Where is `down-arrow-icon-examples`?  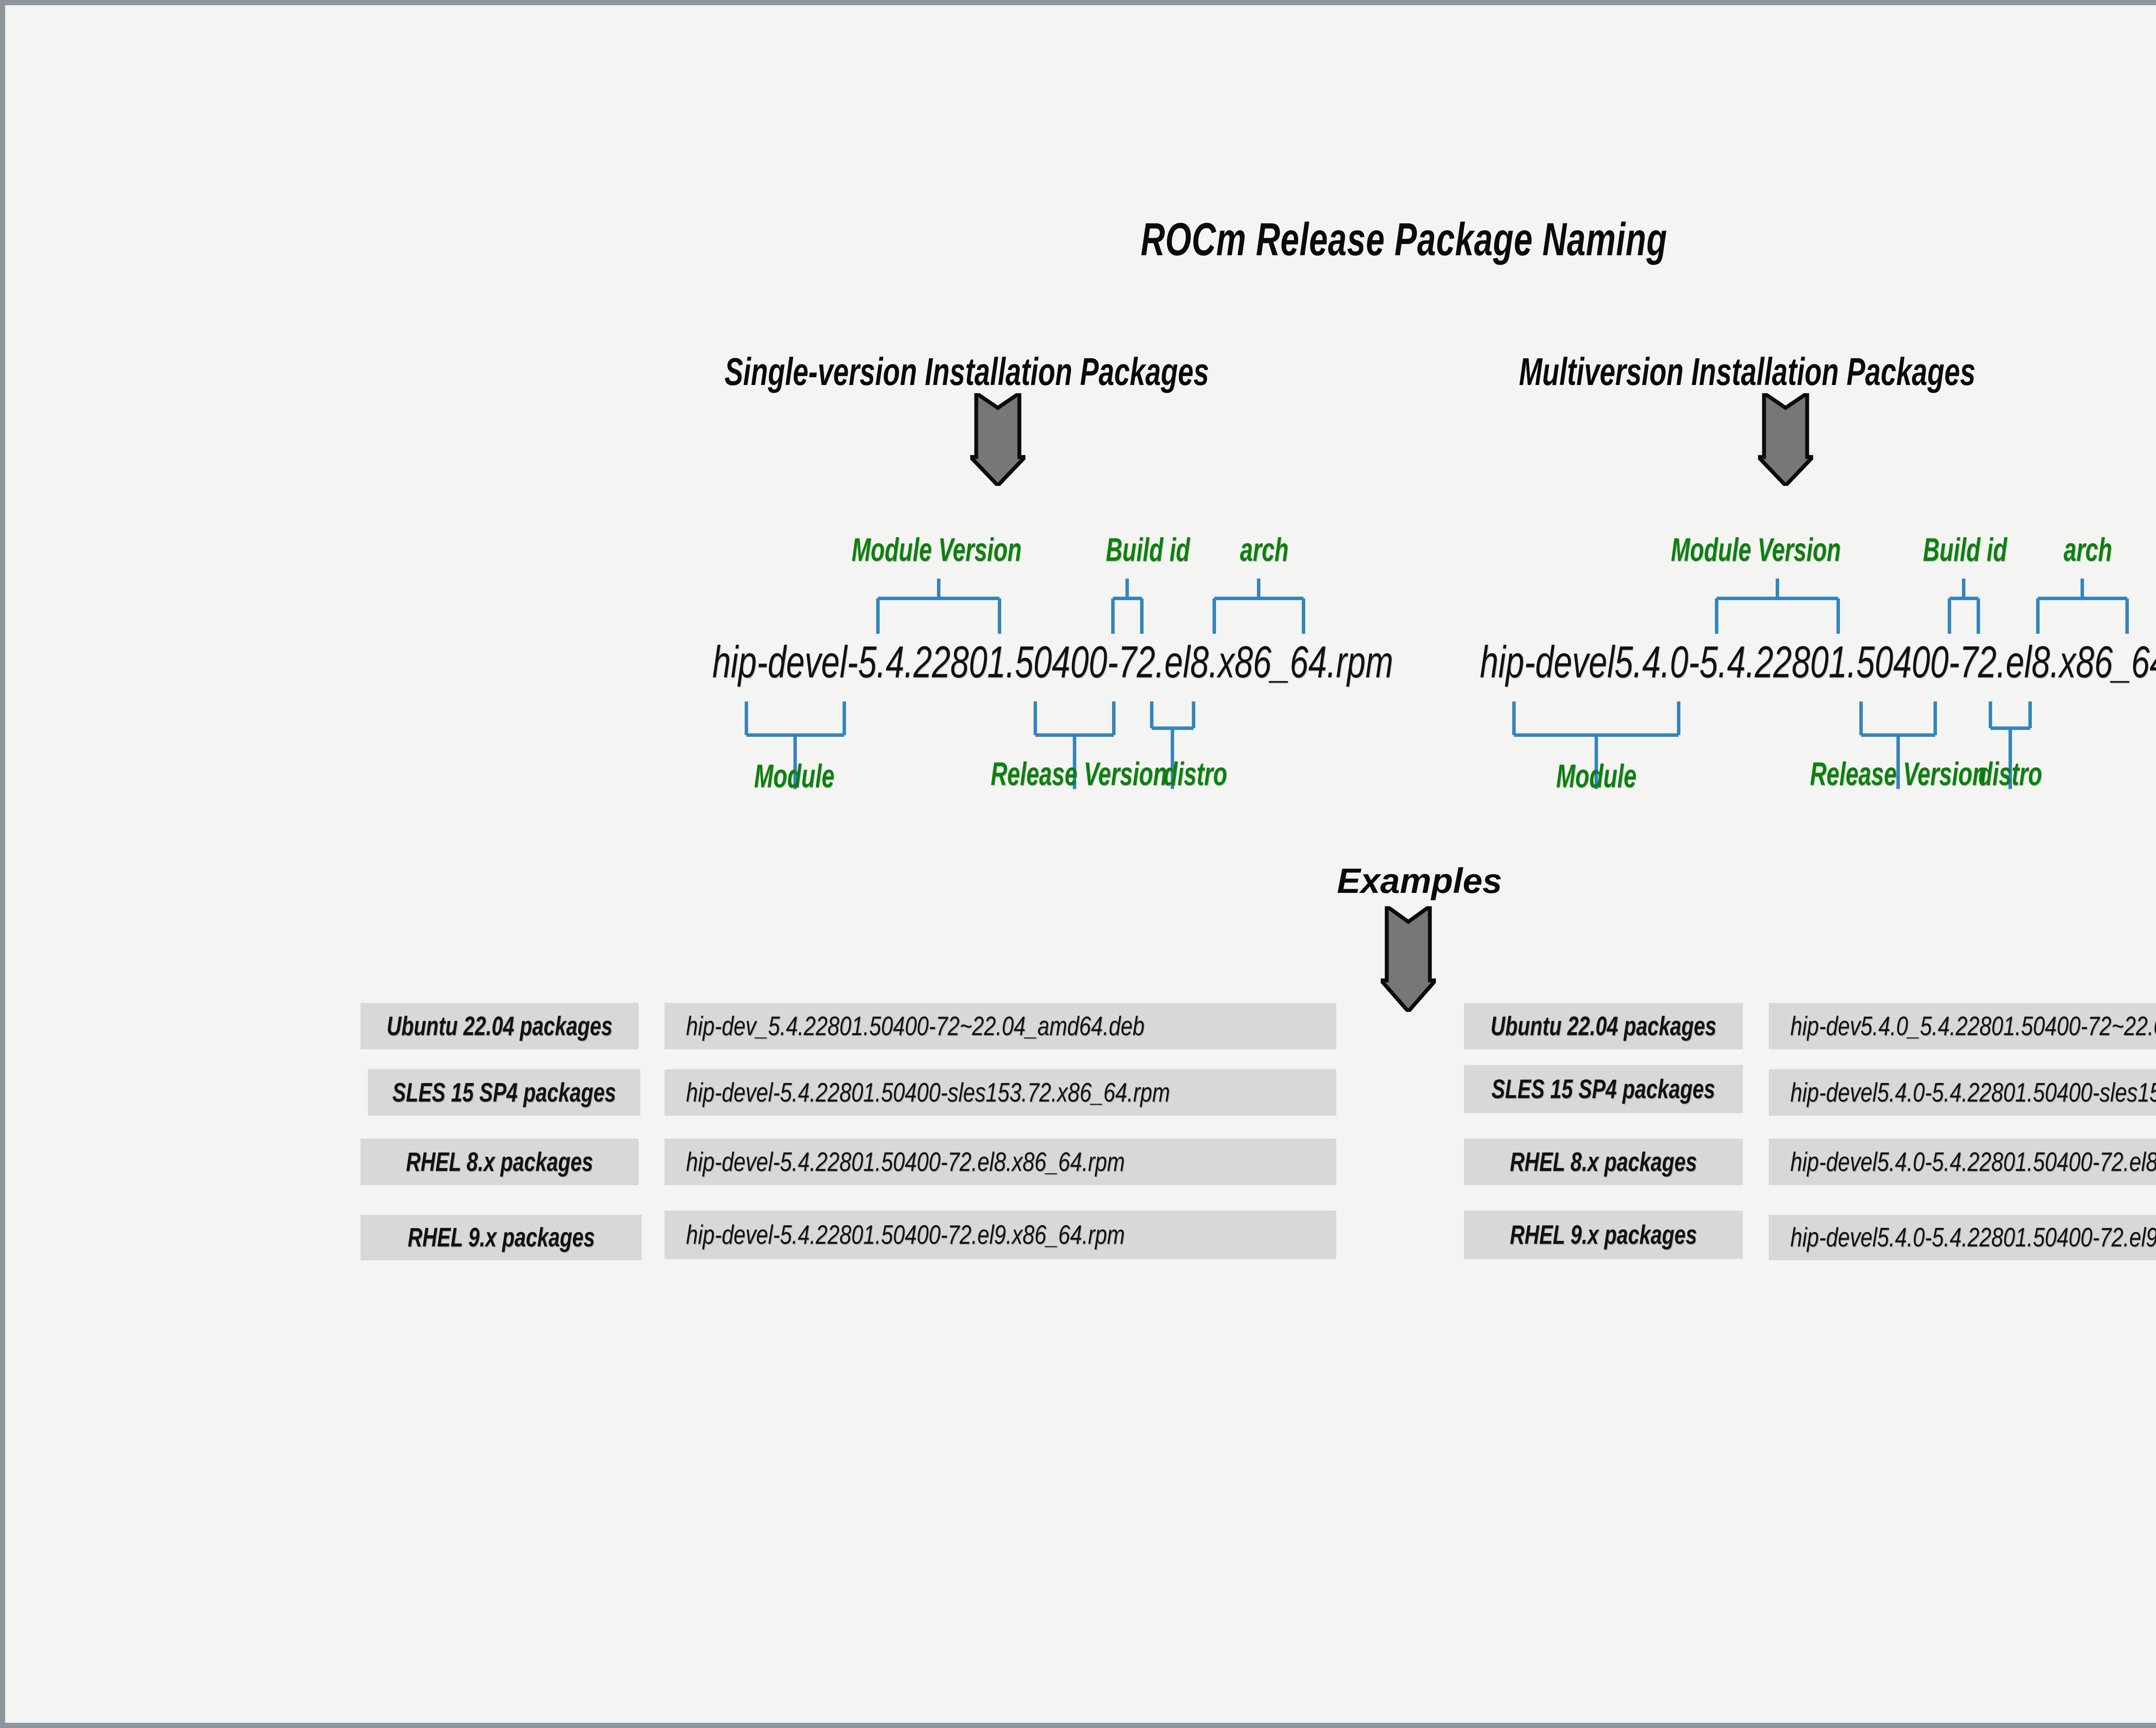 down-arrow-icon-examples is located at coordinates (1408, 959).